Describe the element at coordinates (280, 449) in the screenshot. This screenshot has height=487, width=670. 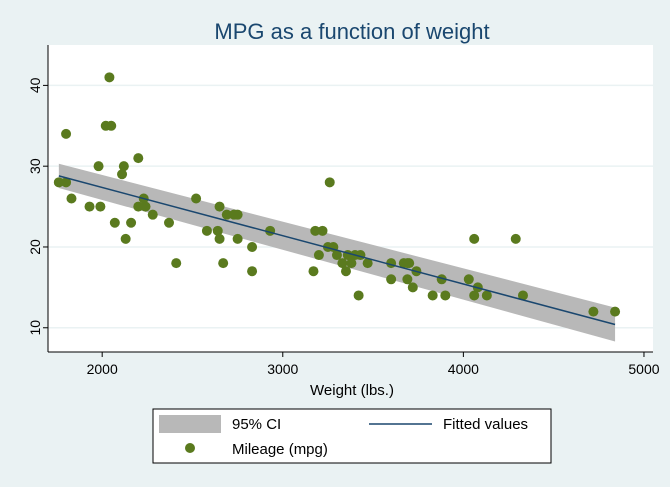
I see `legend-points-label: Mileage (mpg)` at that location.